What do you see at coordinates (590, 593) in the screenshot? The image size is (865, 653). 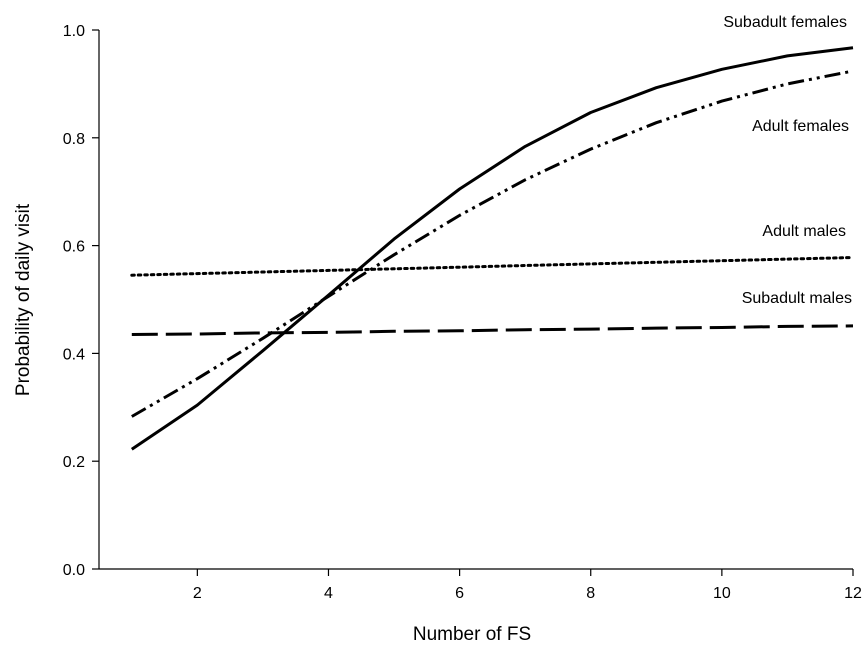 I see `x-tick-label: 8` at bounding box center [590, 593].